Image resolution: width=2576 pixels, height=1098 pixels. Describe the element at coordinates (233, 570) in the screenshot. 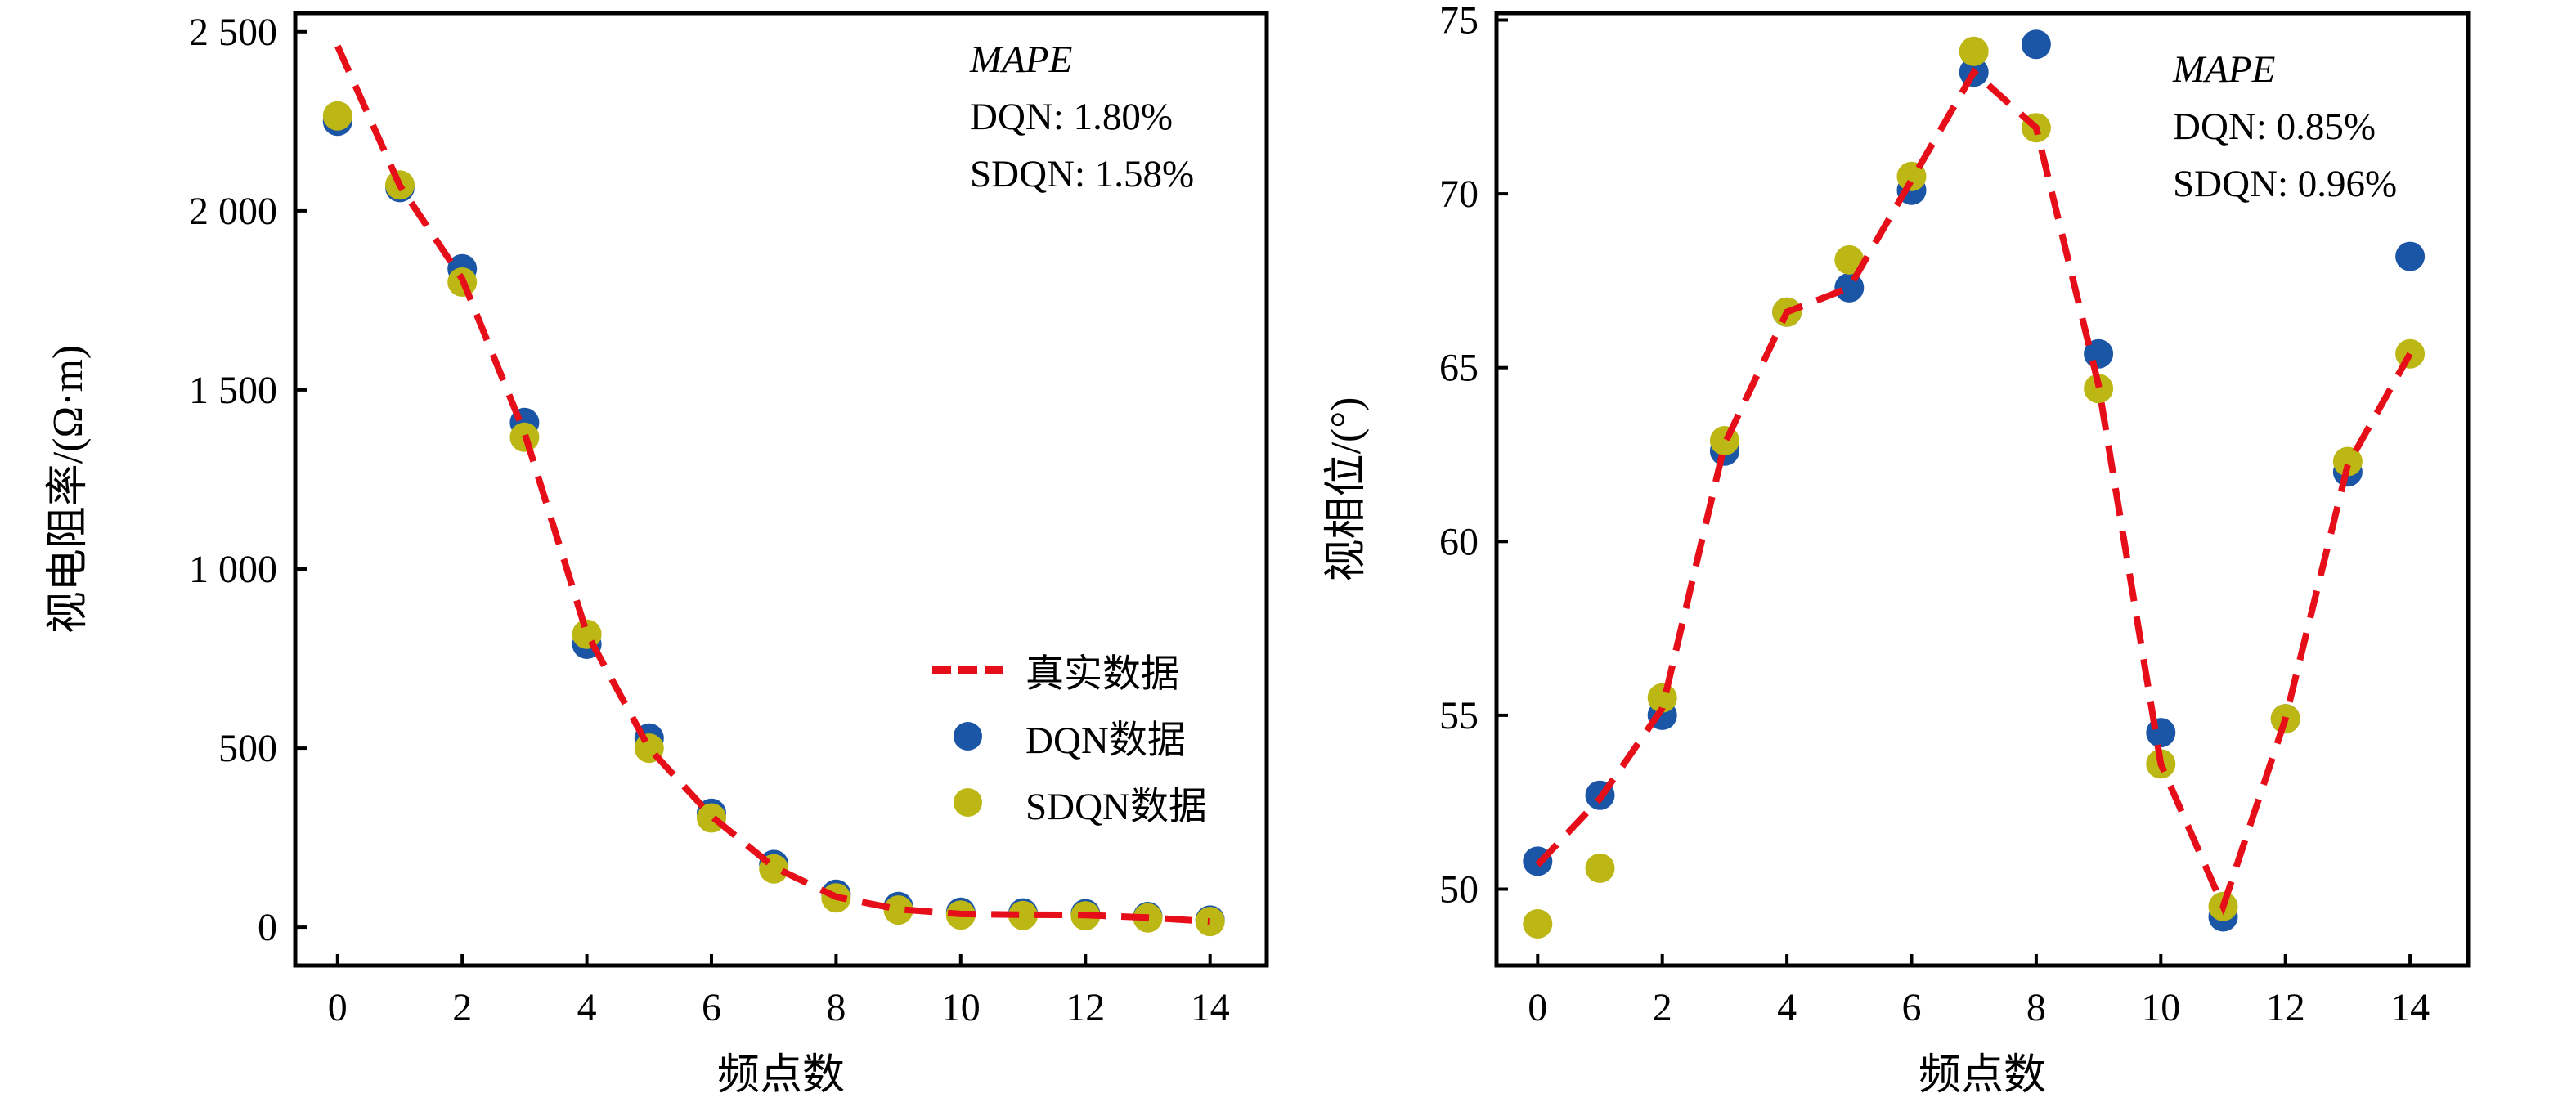

I see `y-tick-label: 1 000` at that location.